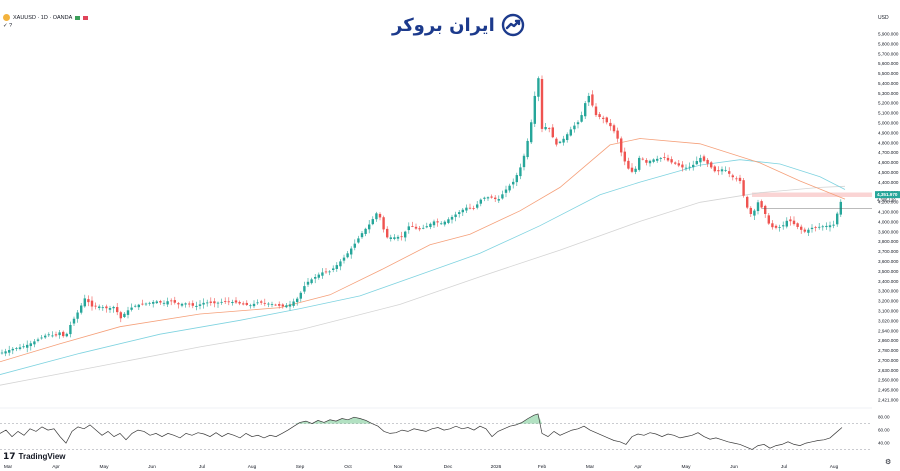 The height and width of the screenshot is (471, 900). I want to click on symbol-title: XAUUSD · 1D · OANDA, so click(43, 17).